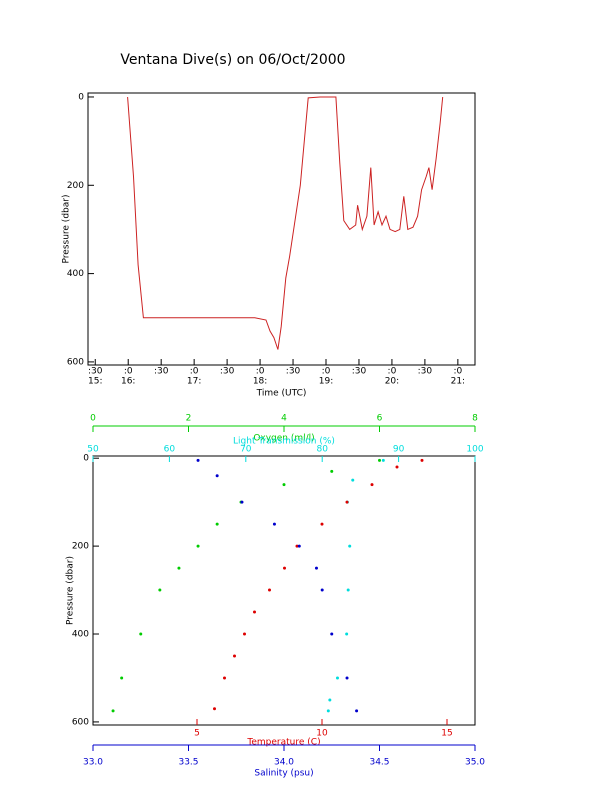 This screenshot has width=612, height=785. I want to click on chart-title: Ventana Dive(s) on 06/Oct/2000, so click(232, 60).